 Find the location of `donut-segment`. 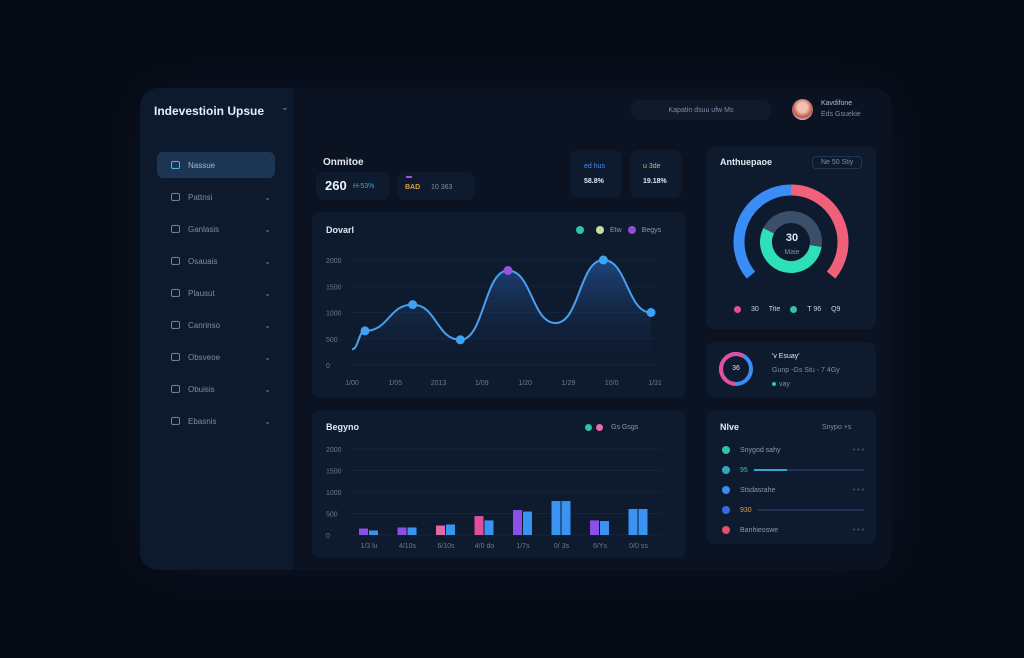

donut-segment is located at coordinates (792, 229).